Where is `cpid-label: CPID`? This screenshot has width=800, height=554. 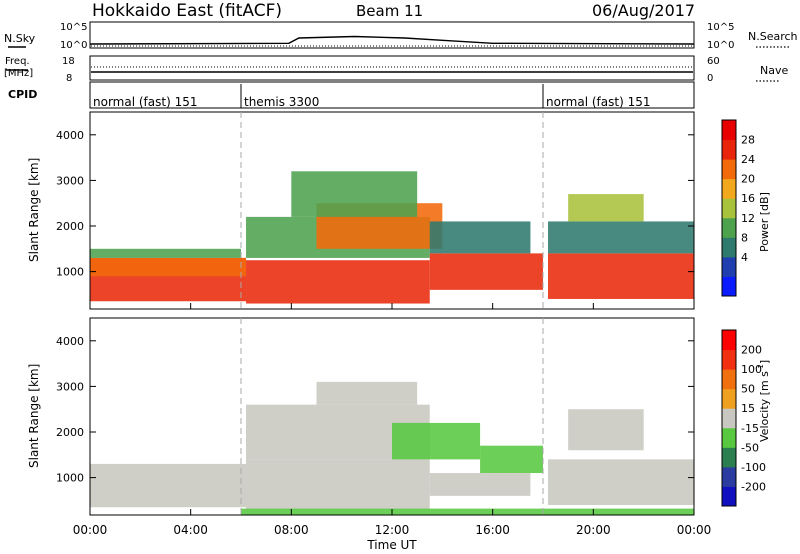 cpid-label: CPID is located at coordinates (22, 94).